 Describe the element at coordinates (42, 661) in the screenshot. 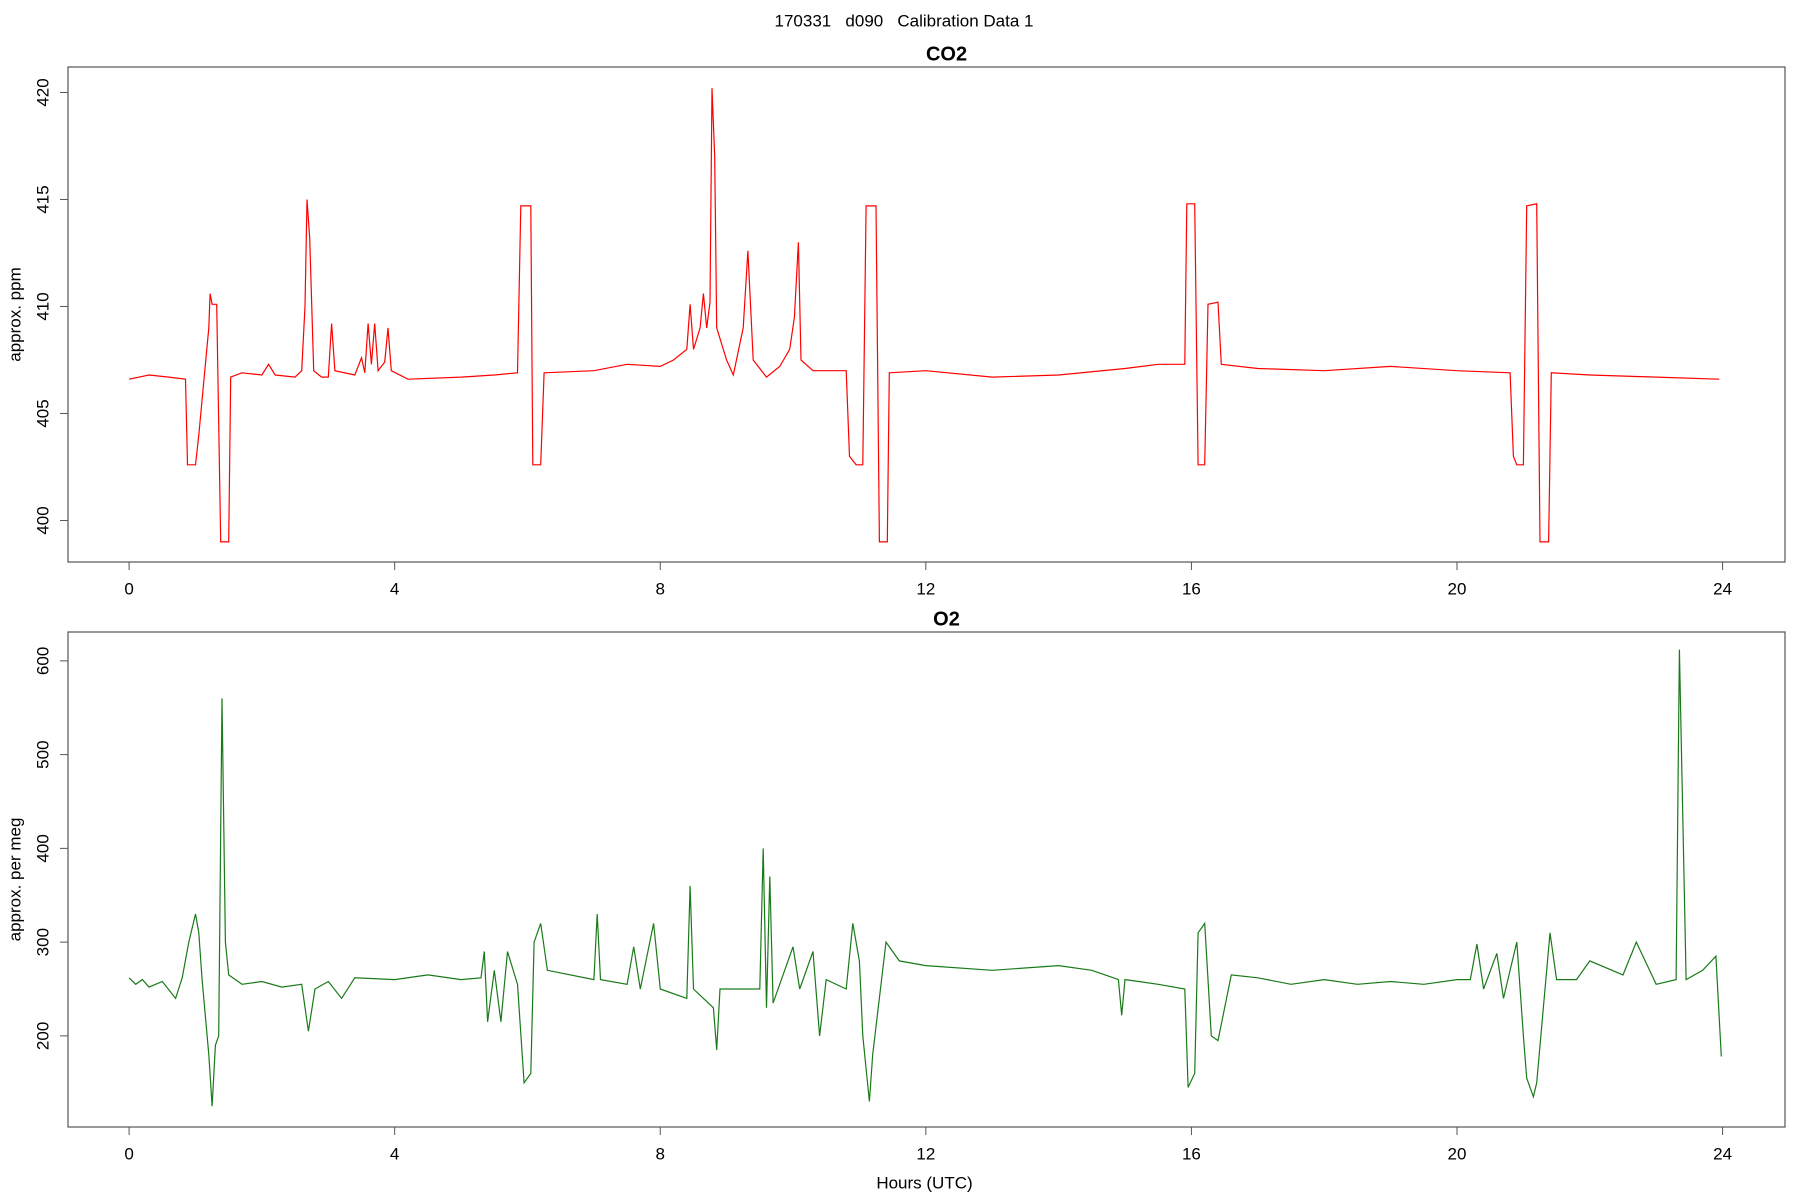

I see `y-tick-label: 600` at that location.